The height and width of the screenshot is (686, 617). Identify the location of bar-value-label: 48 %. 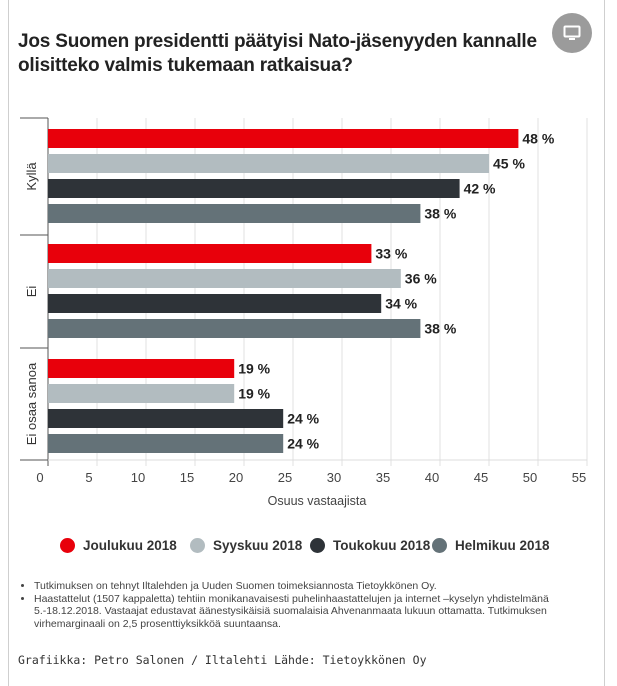
(538, 139).